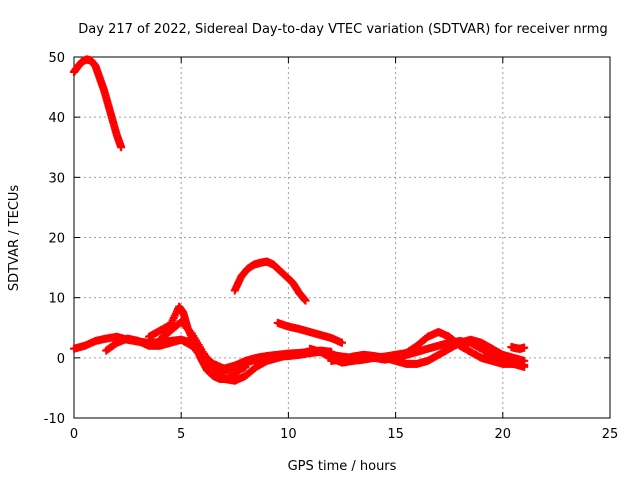  Describe the element at coordinates (61, 359) in the screenshot. I see `y-tick-label: 0` at that location.